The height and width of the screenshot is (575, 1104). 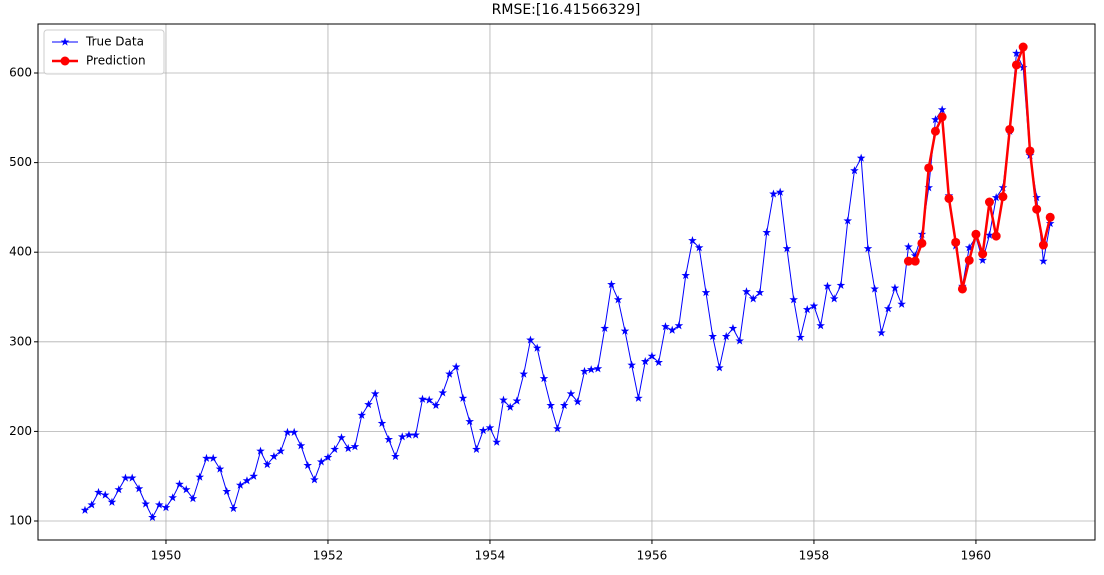 What do you see at coordinates (328, 556) in the screenshot?
I see `x-tick-label: 1952` at bounding box center [328, 556].